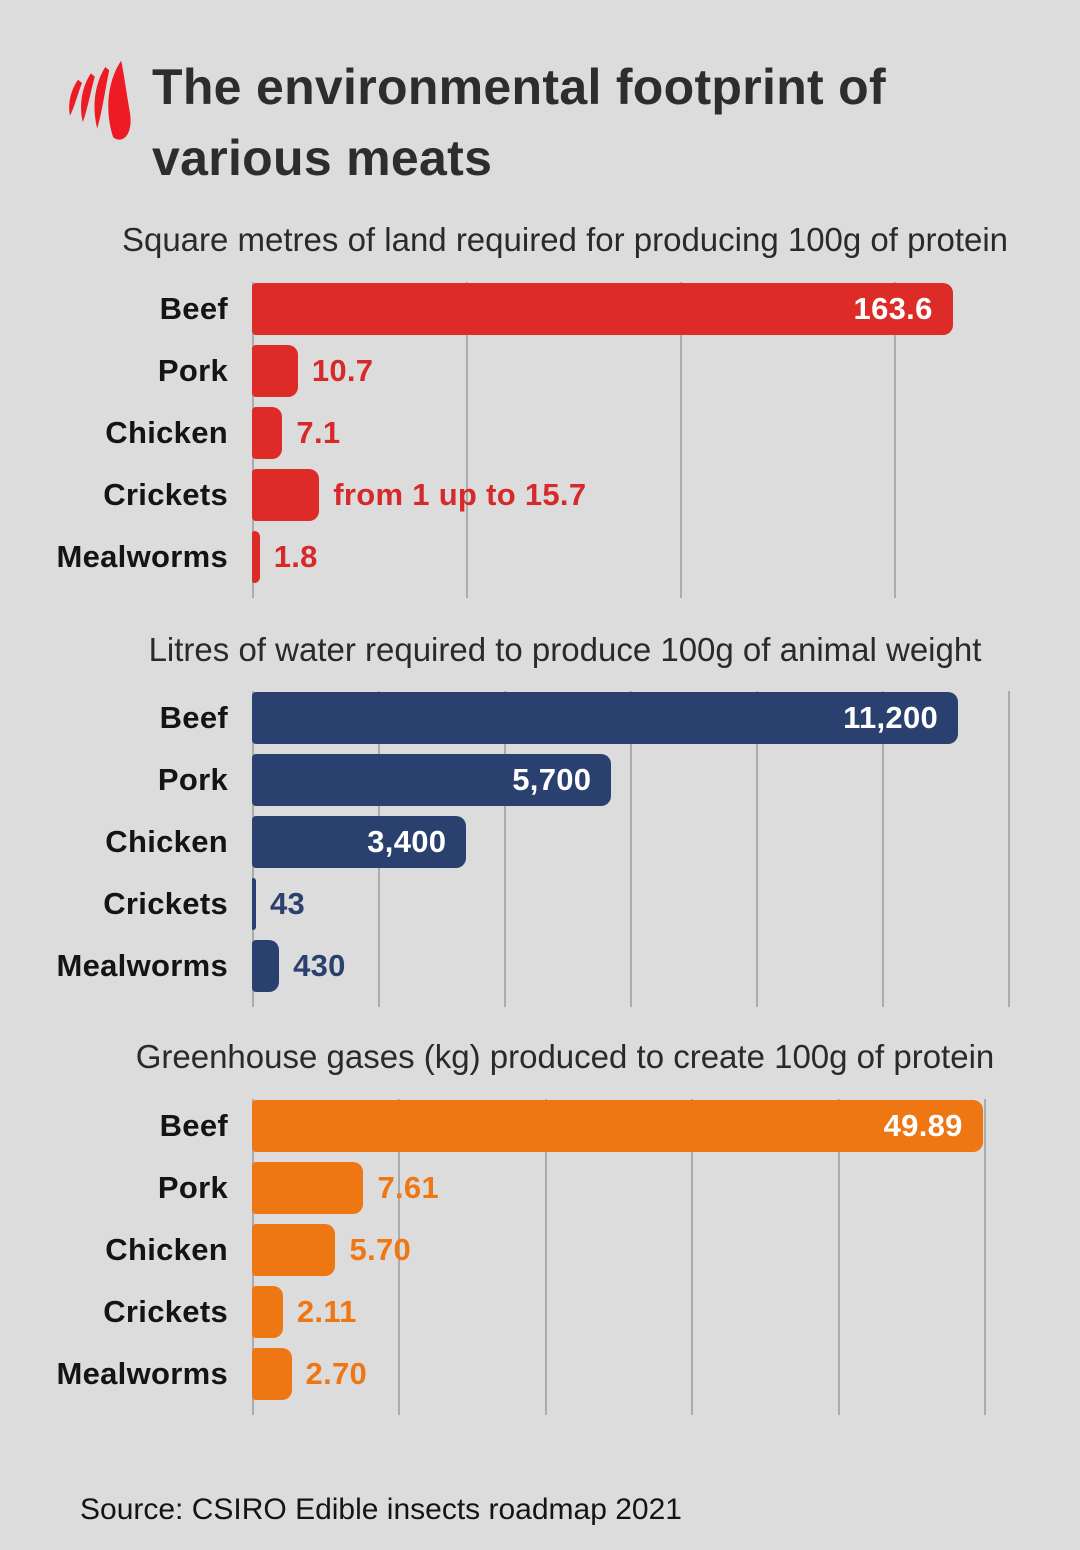 The height and width of the screenshot is (1550, 1080). Describe the element at coordinates (100, 100) in the screenshot. I see `sbs-logo-icon` at that location.